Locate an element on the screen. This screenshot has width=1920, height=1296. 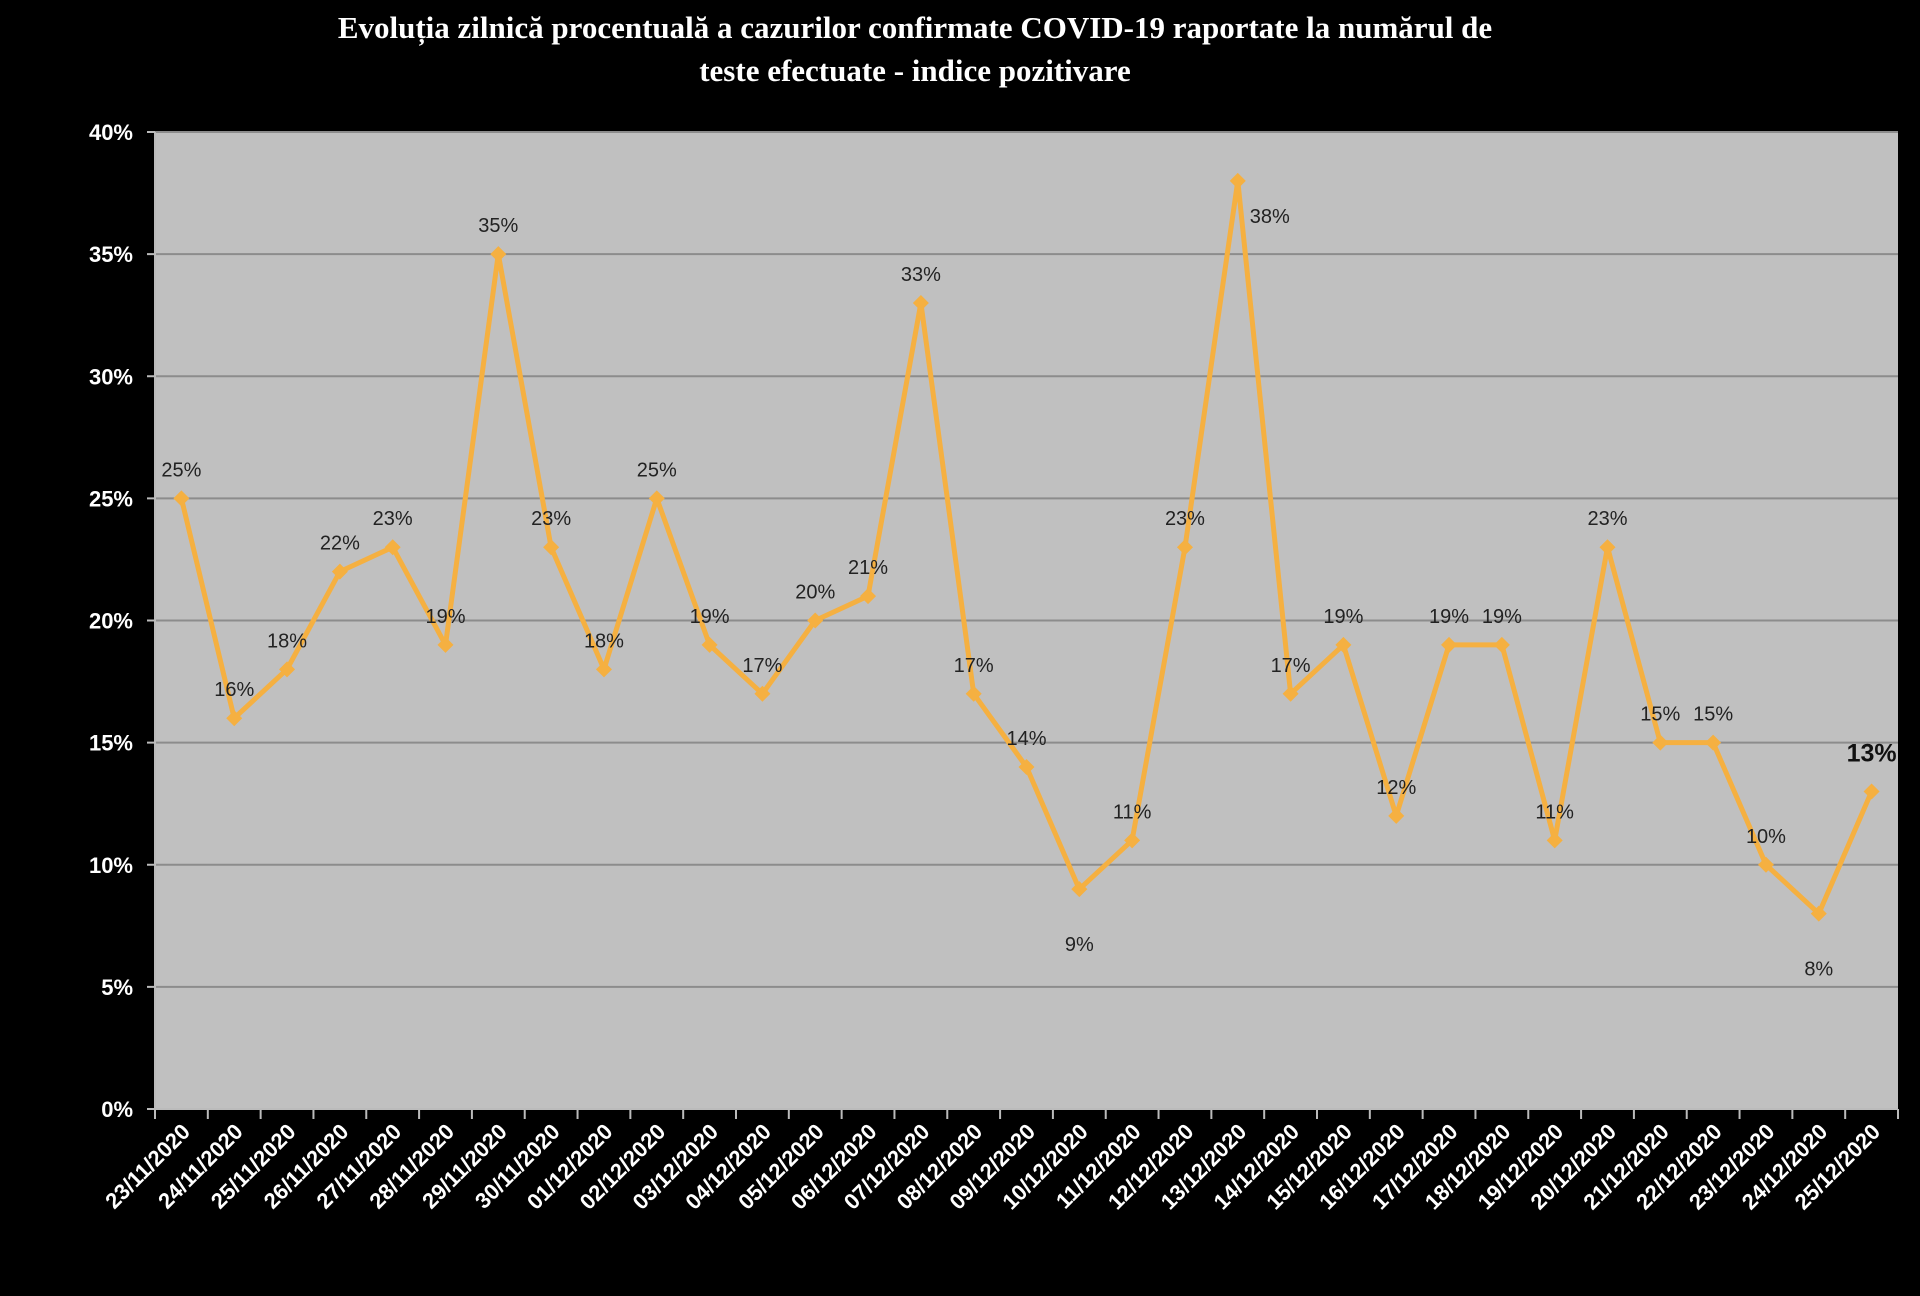
data-label: 20% is located at coordinates (815, 593).